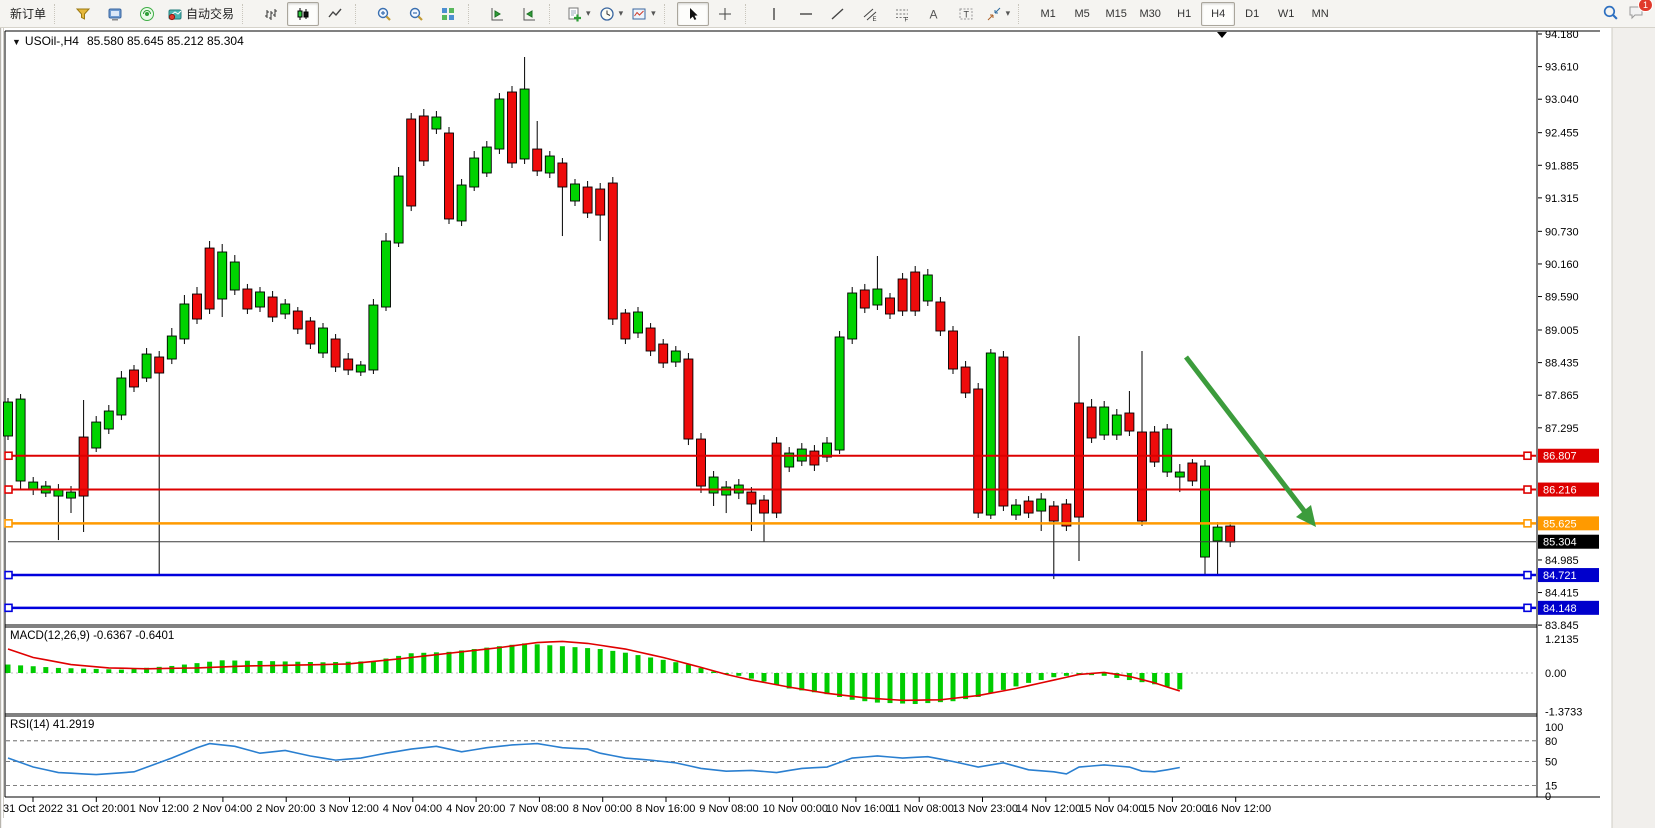 The width and height of the screenshot is (1655, 828). Describe the element at coordinates (653, 13) in the screenshot. I see `chevron-down-icon: ▾` at that location.